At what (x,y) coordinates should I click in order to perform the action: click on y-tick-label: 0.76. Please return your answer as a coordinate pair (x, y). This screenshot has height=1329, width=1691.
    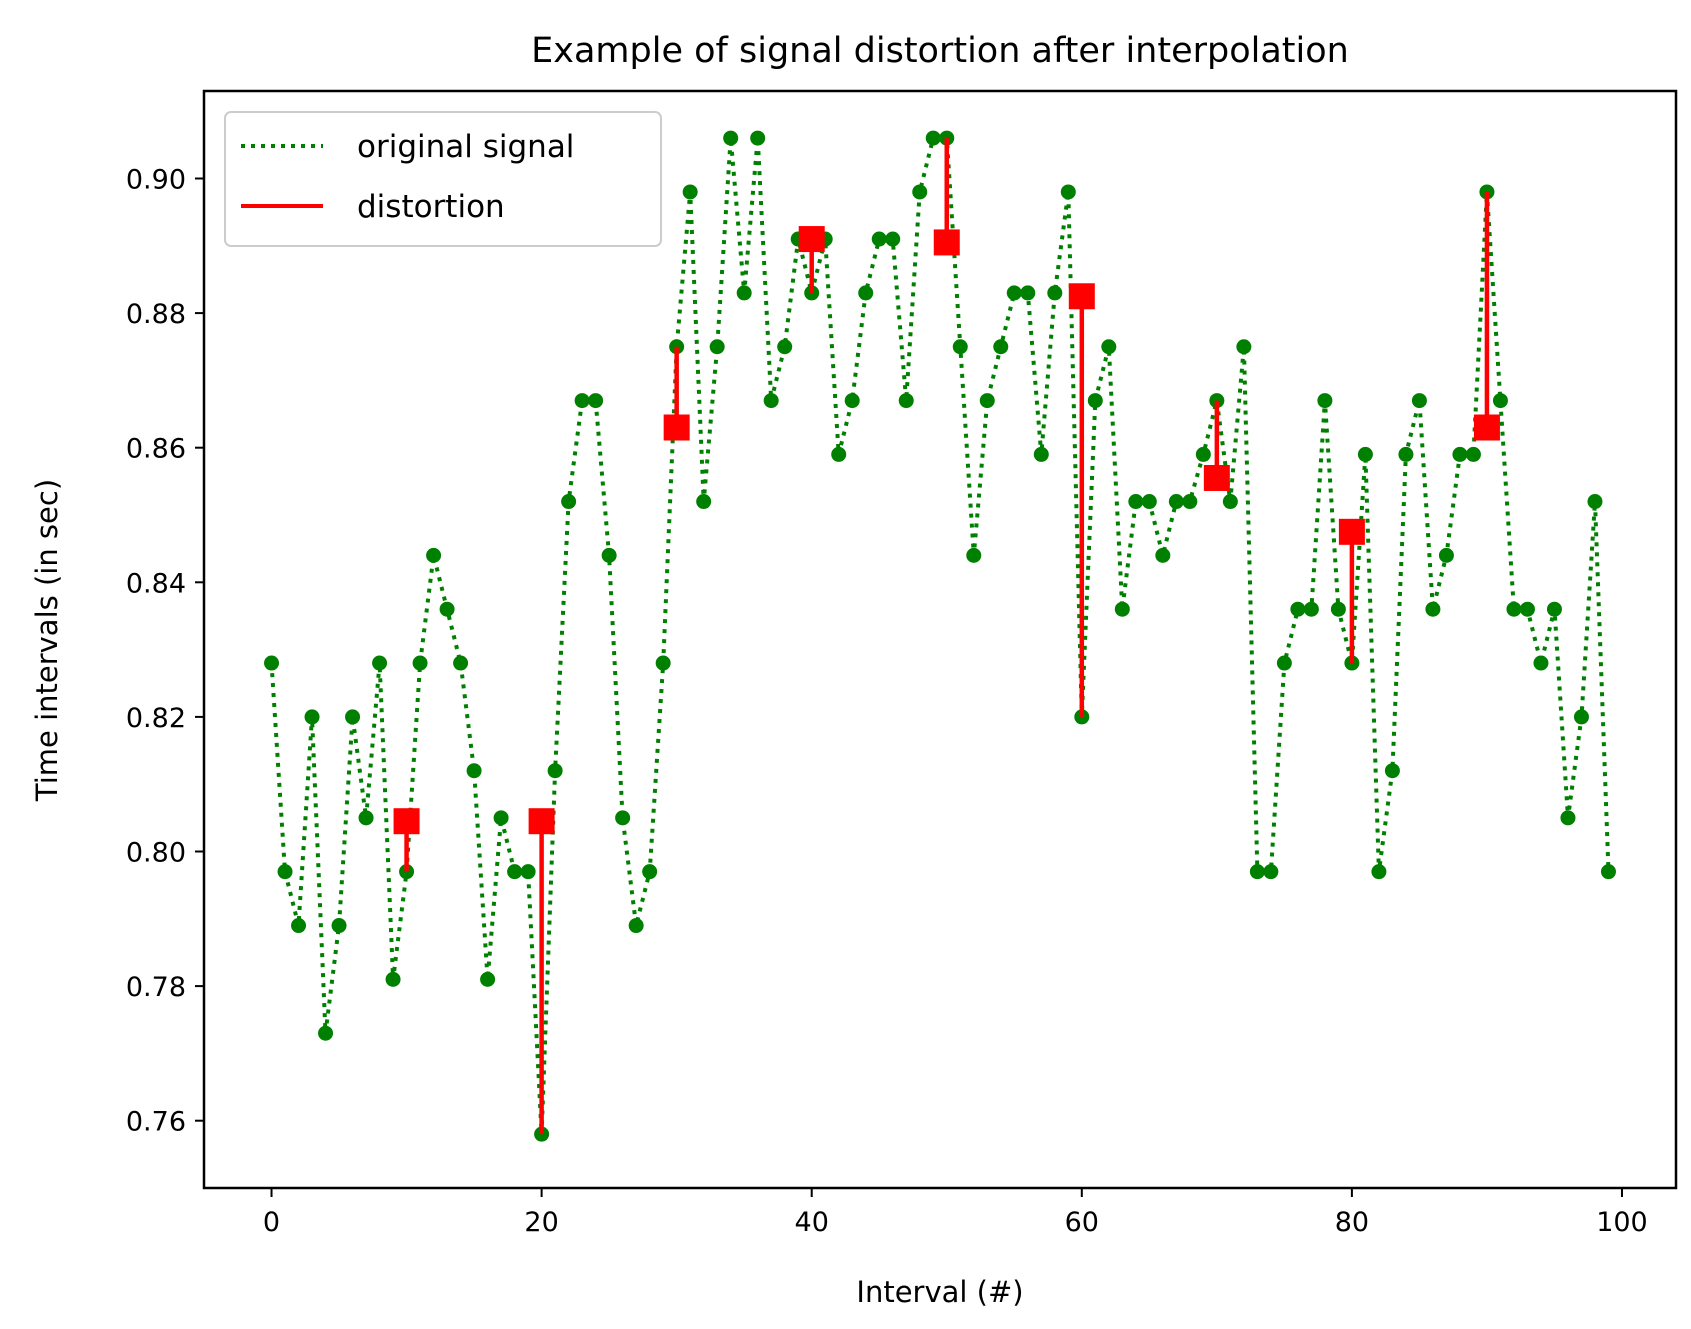
    Looking at the image, I should click on (156, 1122).